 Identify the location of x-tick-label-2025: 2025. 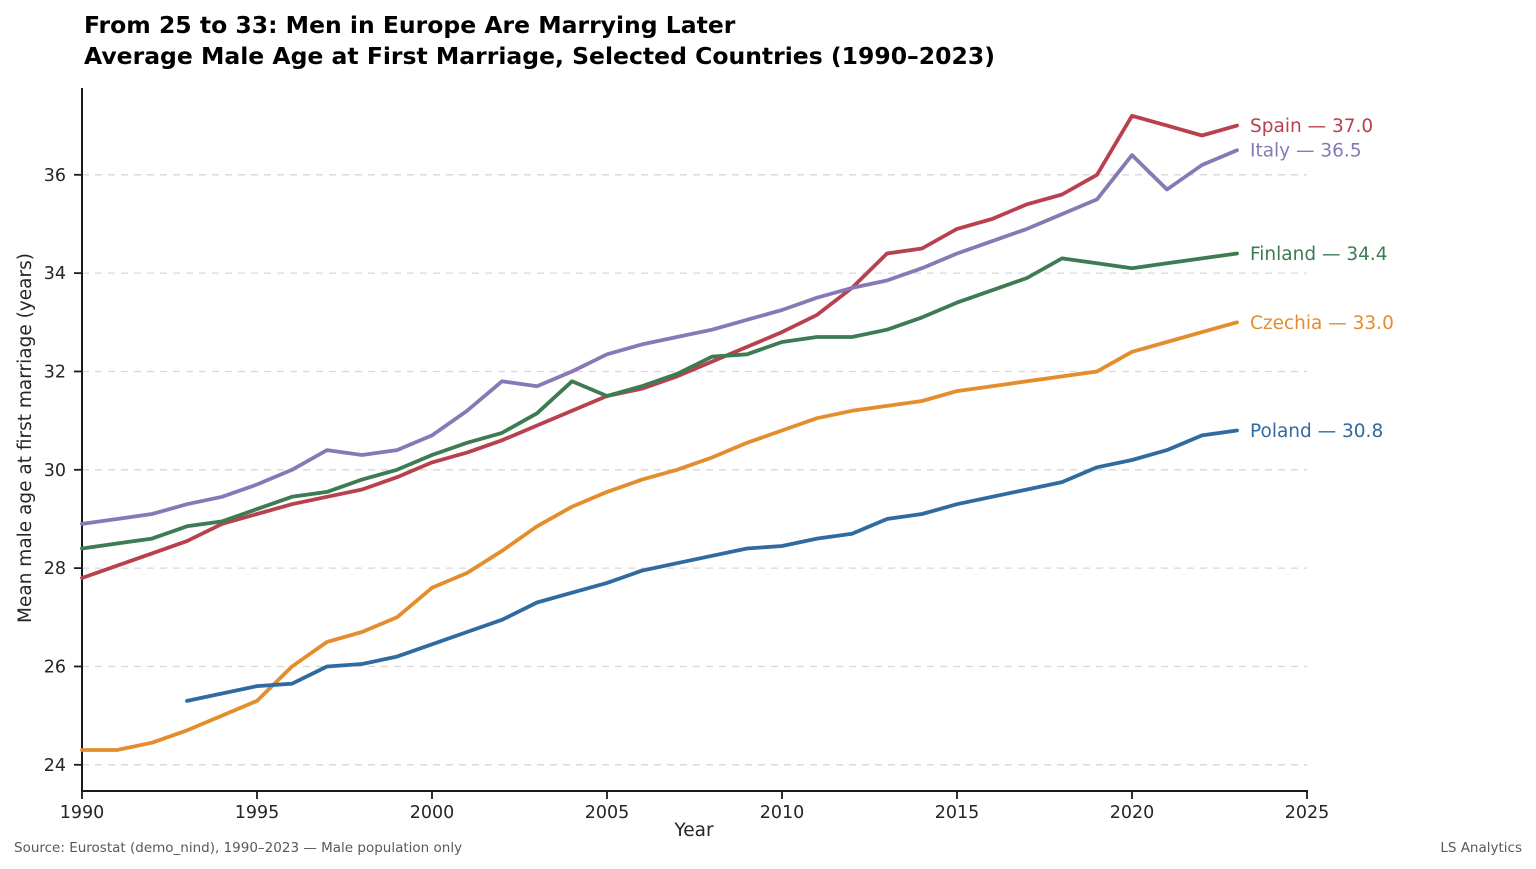
(1307, 813).